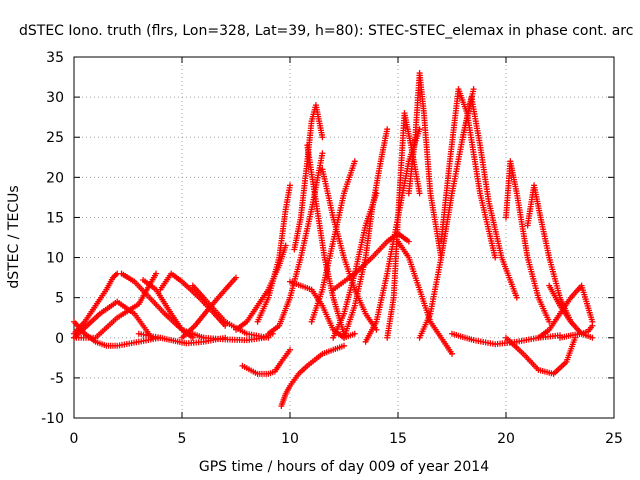 The height and width of the screenshot is (480, 640). I want to click on y-axis-label: dSTEC / TECUs, so click(14, 236).